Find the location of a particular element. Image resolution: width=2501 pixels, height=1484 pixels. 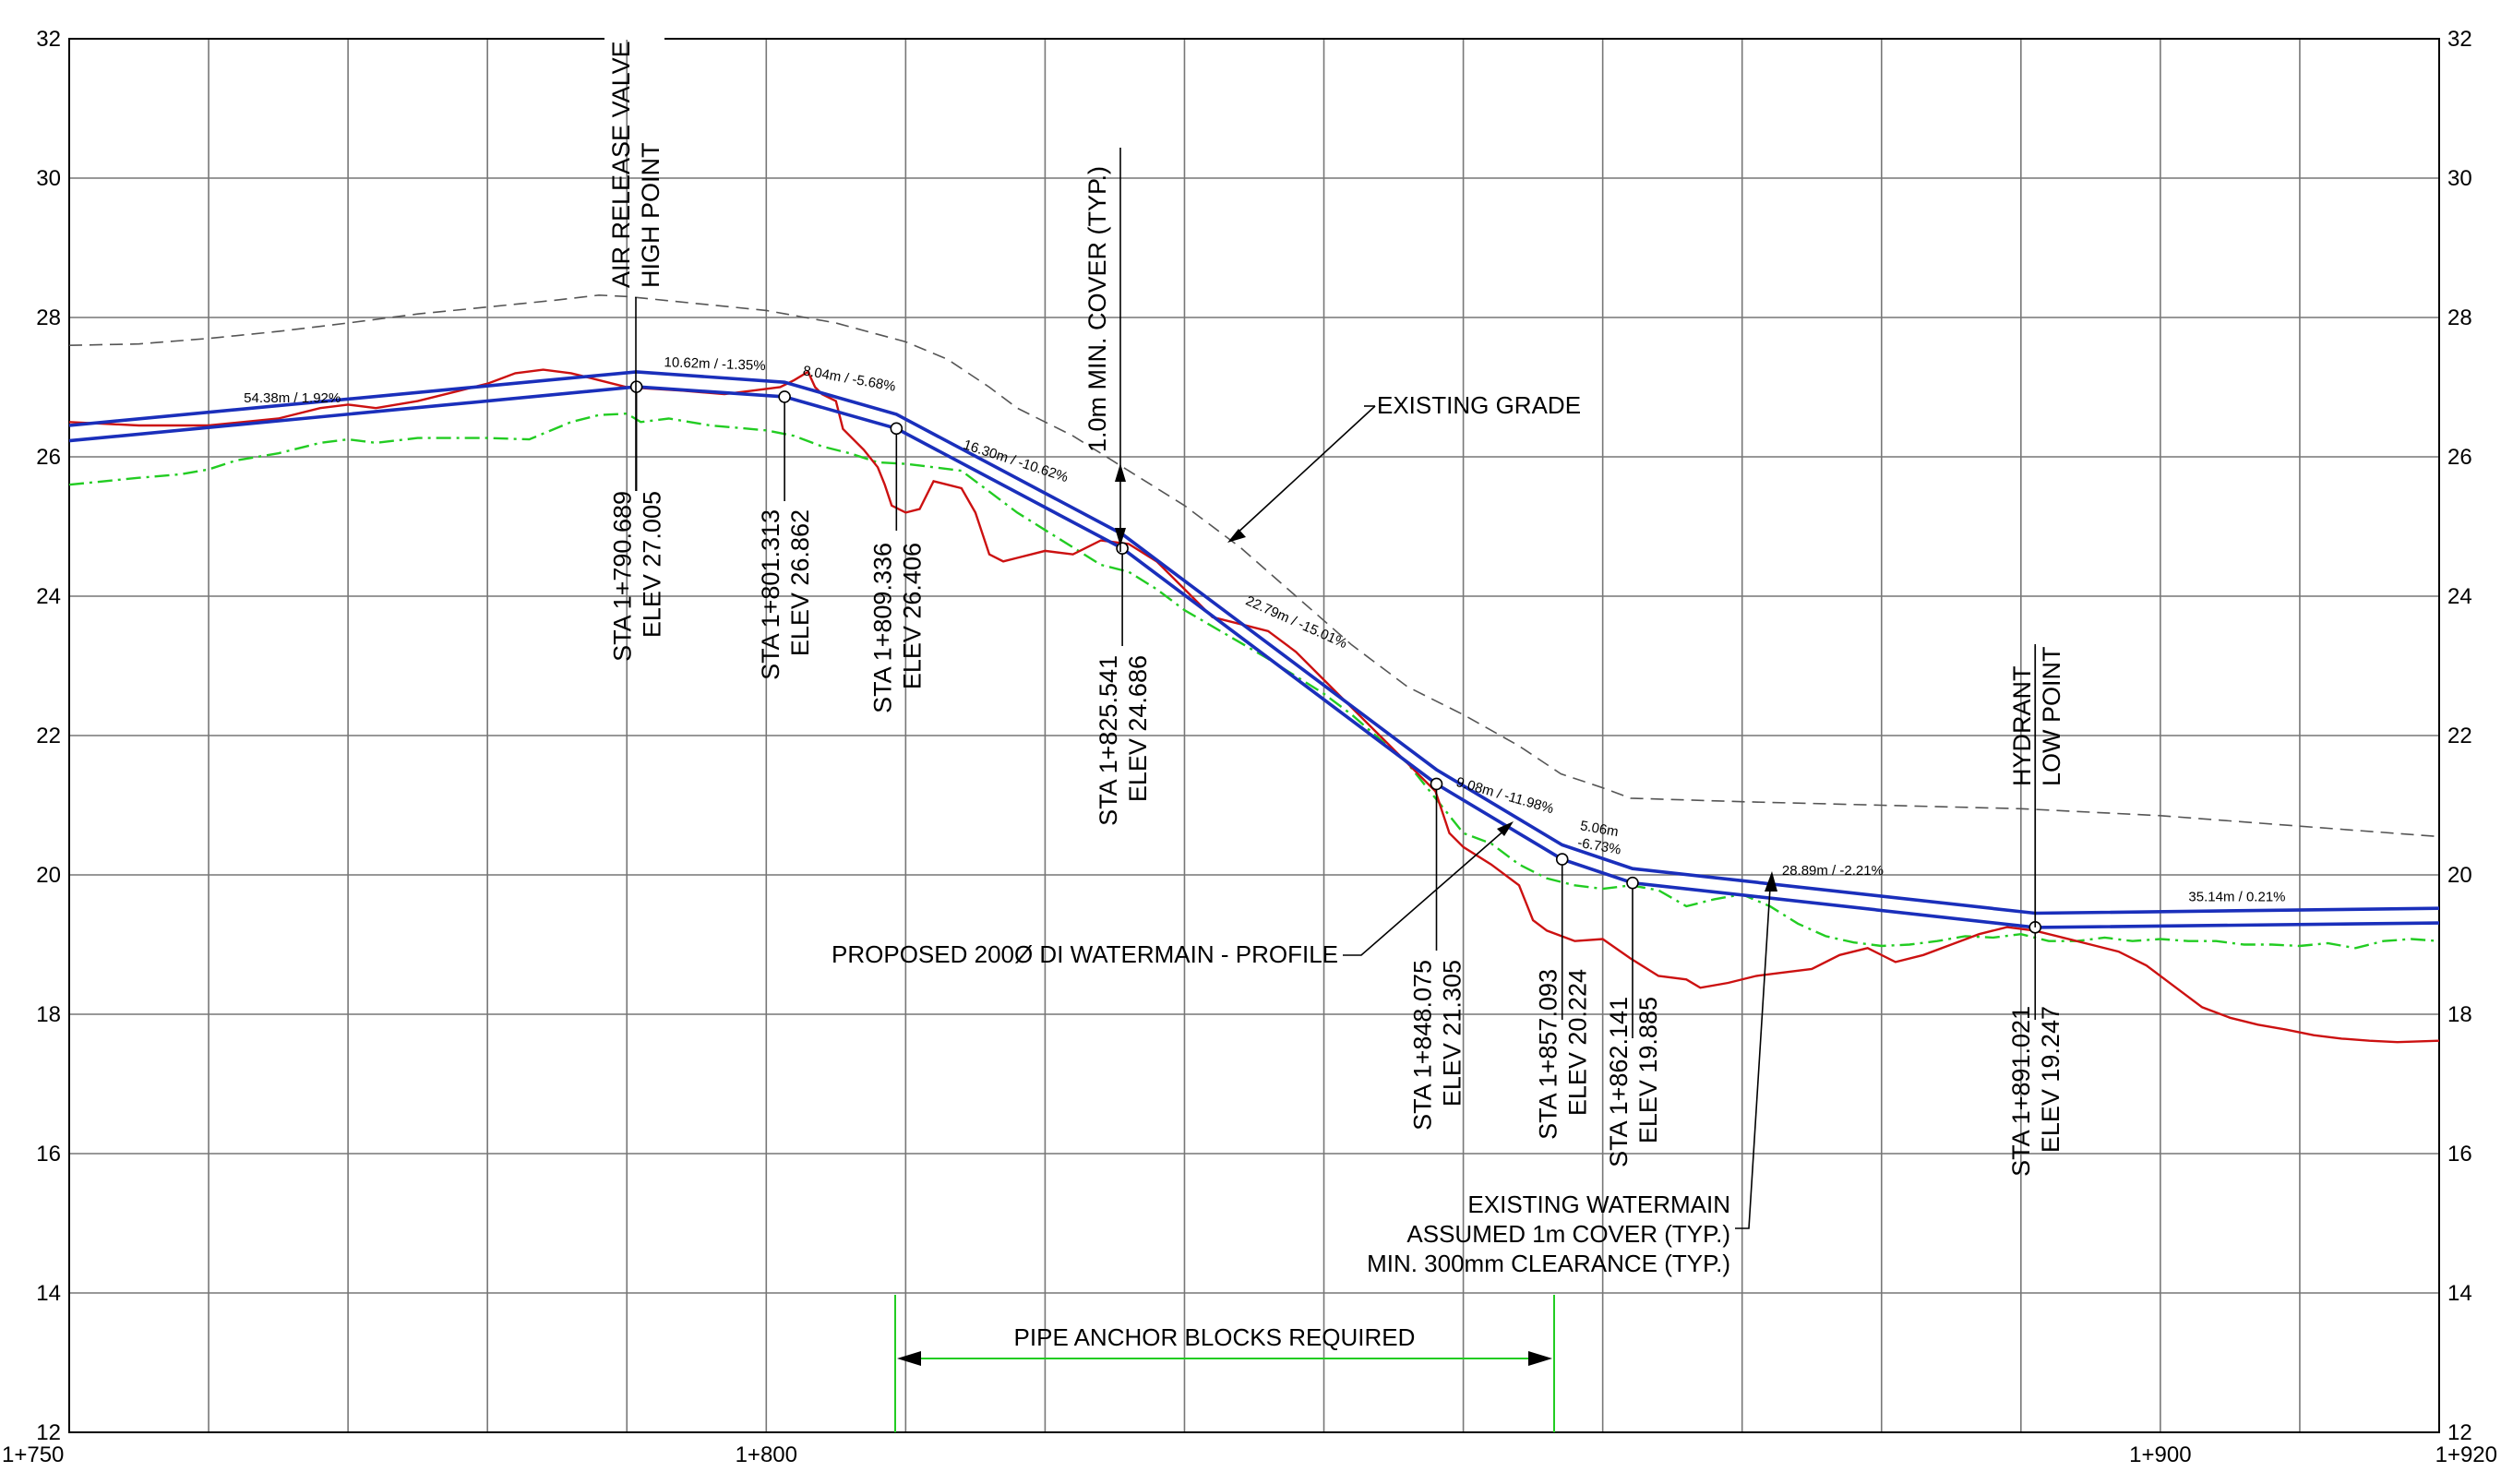

elevation-tick-left: 12 is located at coordinates (48, 1432).